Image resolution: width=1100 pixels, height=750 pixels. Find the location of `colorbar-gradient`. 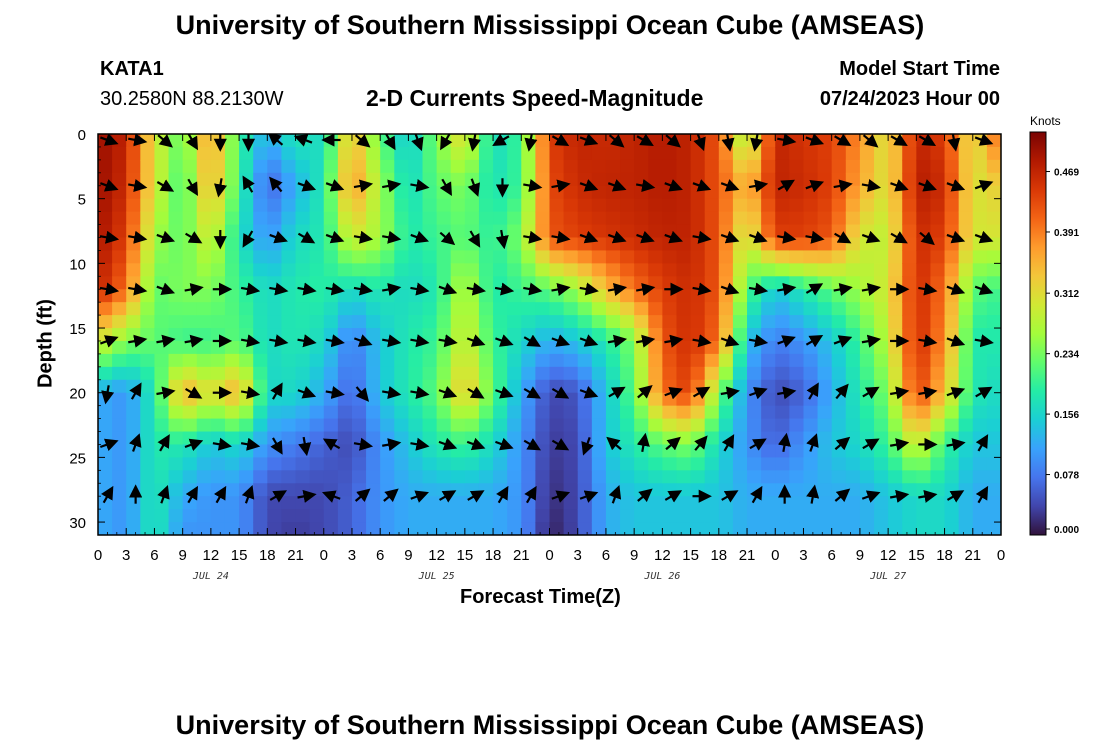

colorbar-gradient is located at coordinates (1038, 333).